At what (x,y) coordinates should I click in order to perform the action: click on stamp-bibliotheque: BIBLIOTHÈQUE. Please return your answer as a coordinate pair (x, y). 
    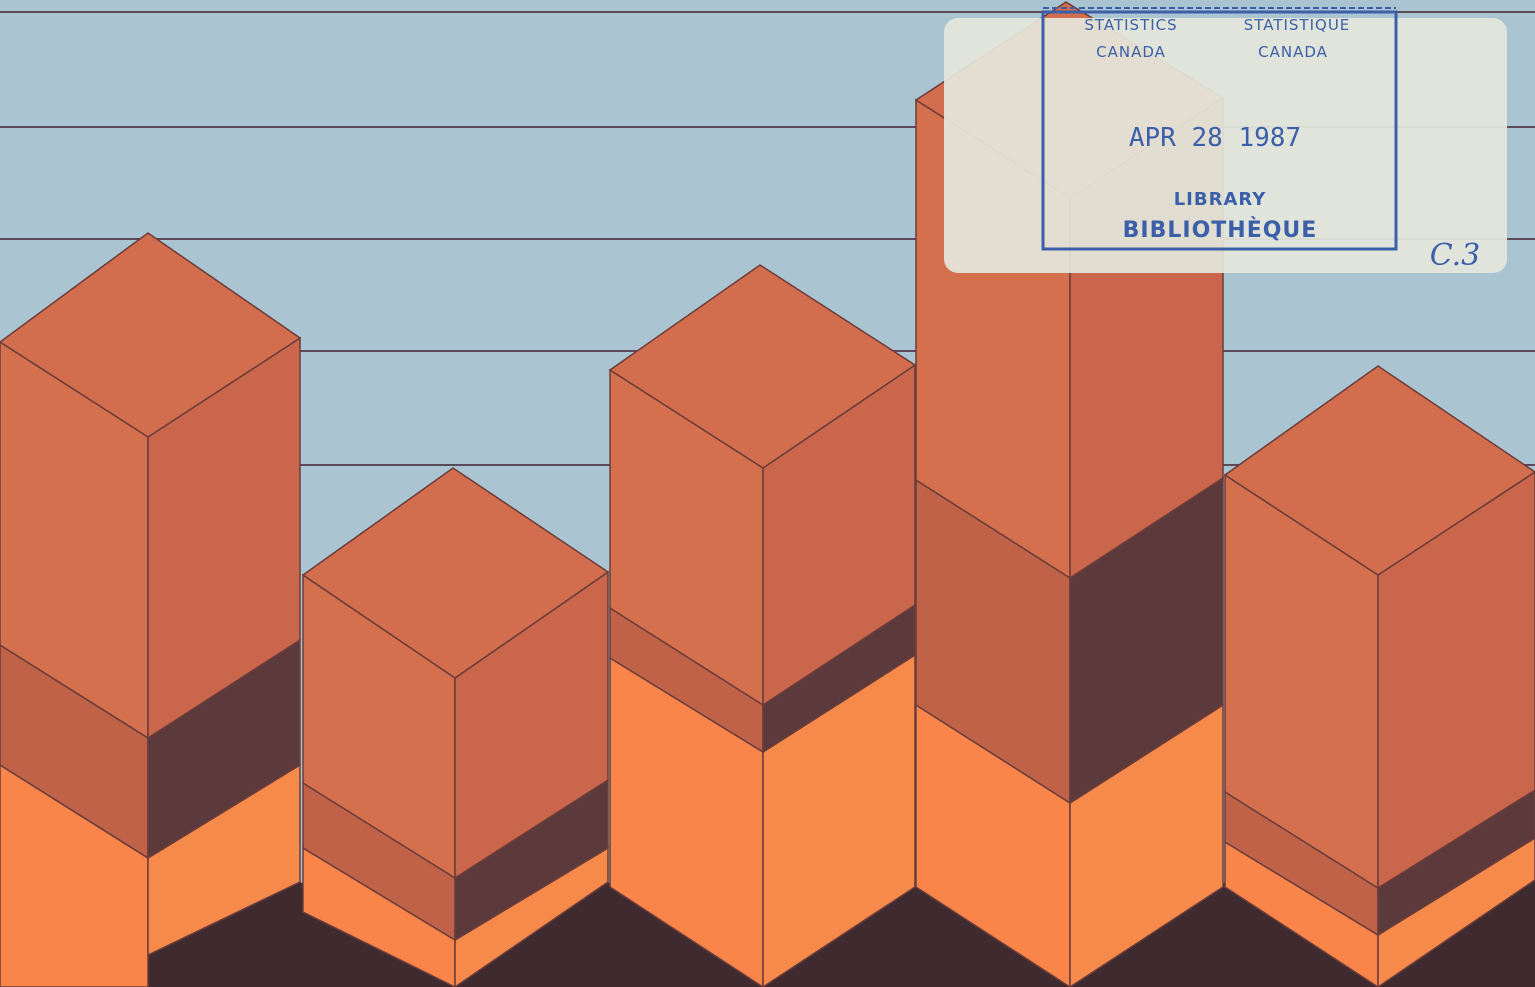
    Looking at the image, I should click on (1220, 230).